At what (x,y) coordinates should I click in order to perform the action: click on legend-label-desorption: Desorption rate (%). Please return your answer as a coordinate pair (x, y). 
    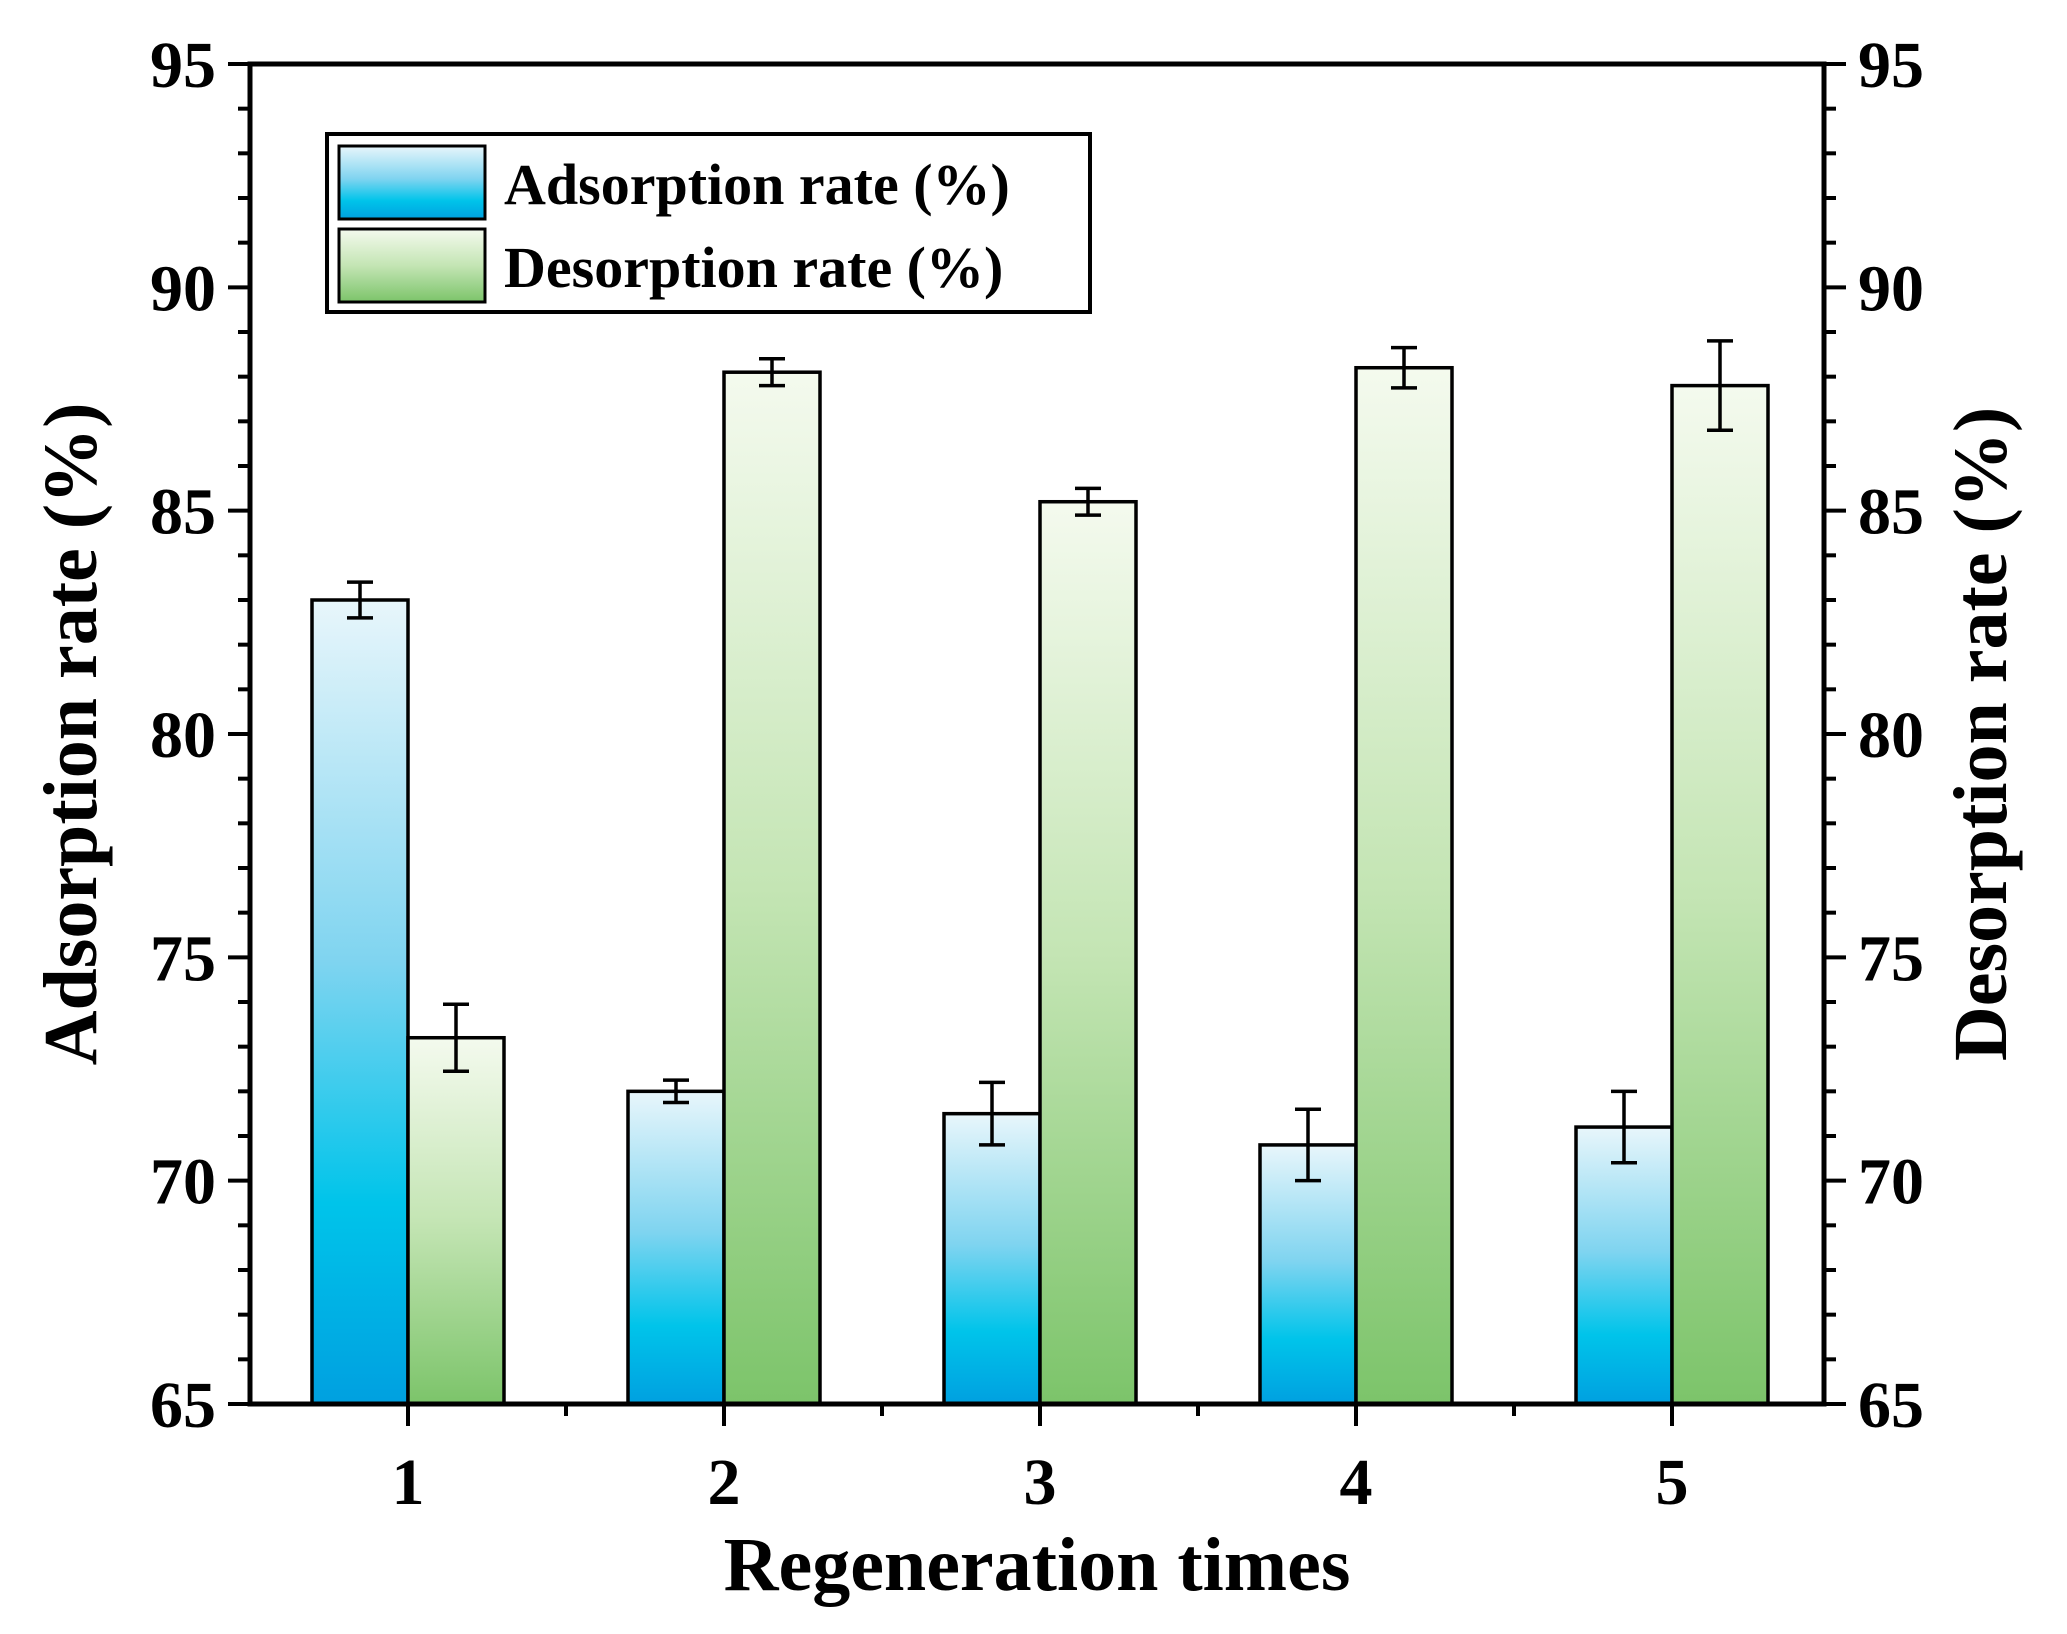
    Looking at the image, I should click on (753, 267).